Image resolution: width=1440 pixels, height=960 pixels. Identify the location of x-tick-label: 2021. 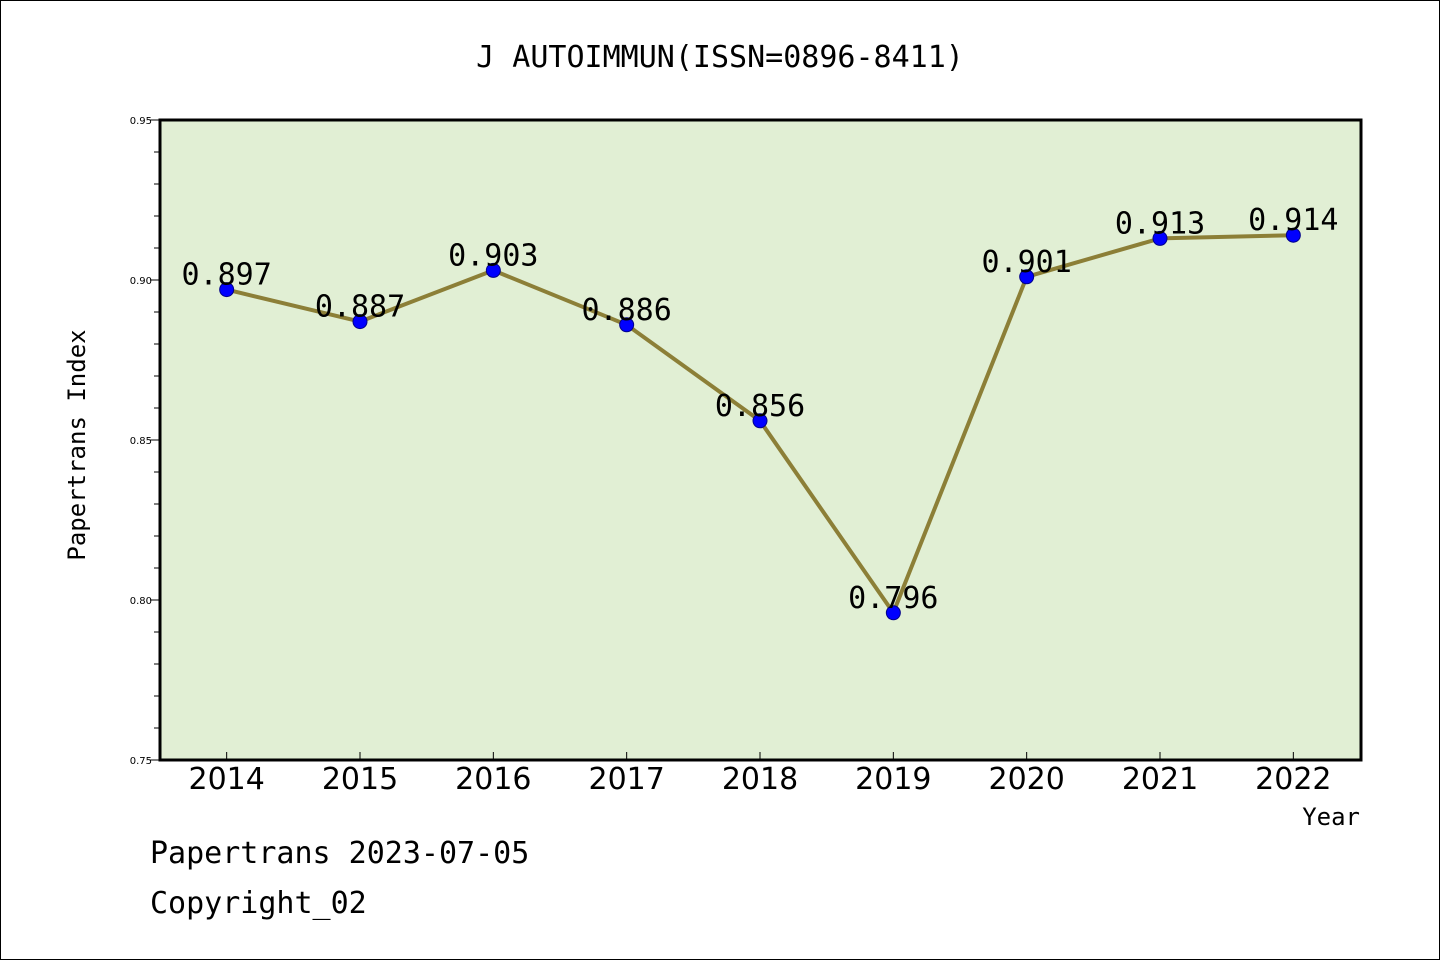
(1160, 779).